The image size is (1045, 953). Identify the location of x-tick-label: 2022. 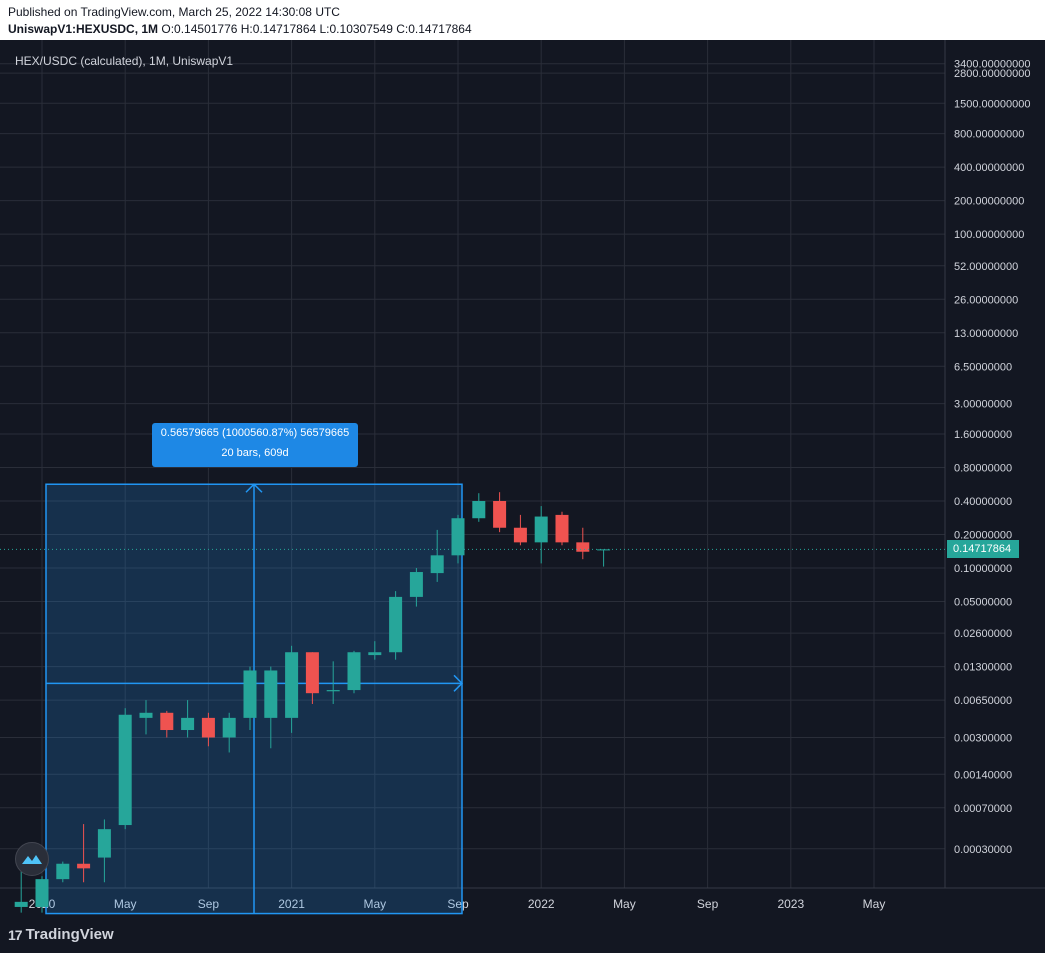
(541, 904).